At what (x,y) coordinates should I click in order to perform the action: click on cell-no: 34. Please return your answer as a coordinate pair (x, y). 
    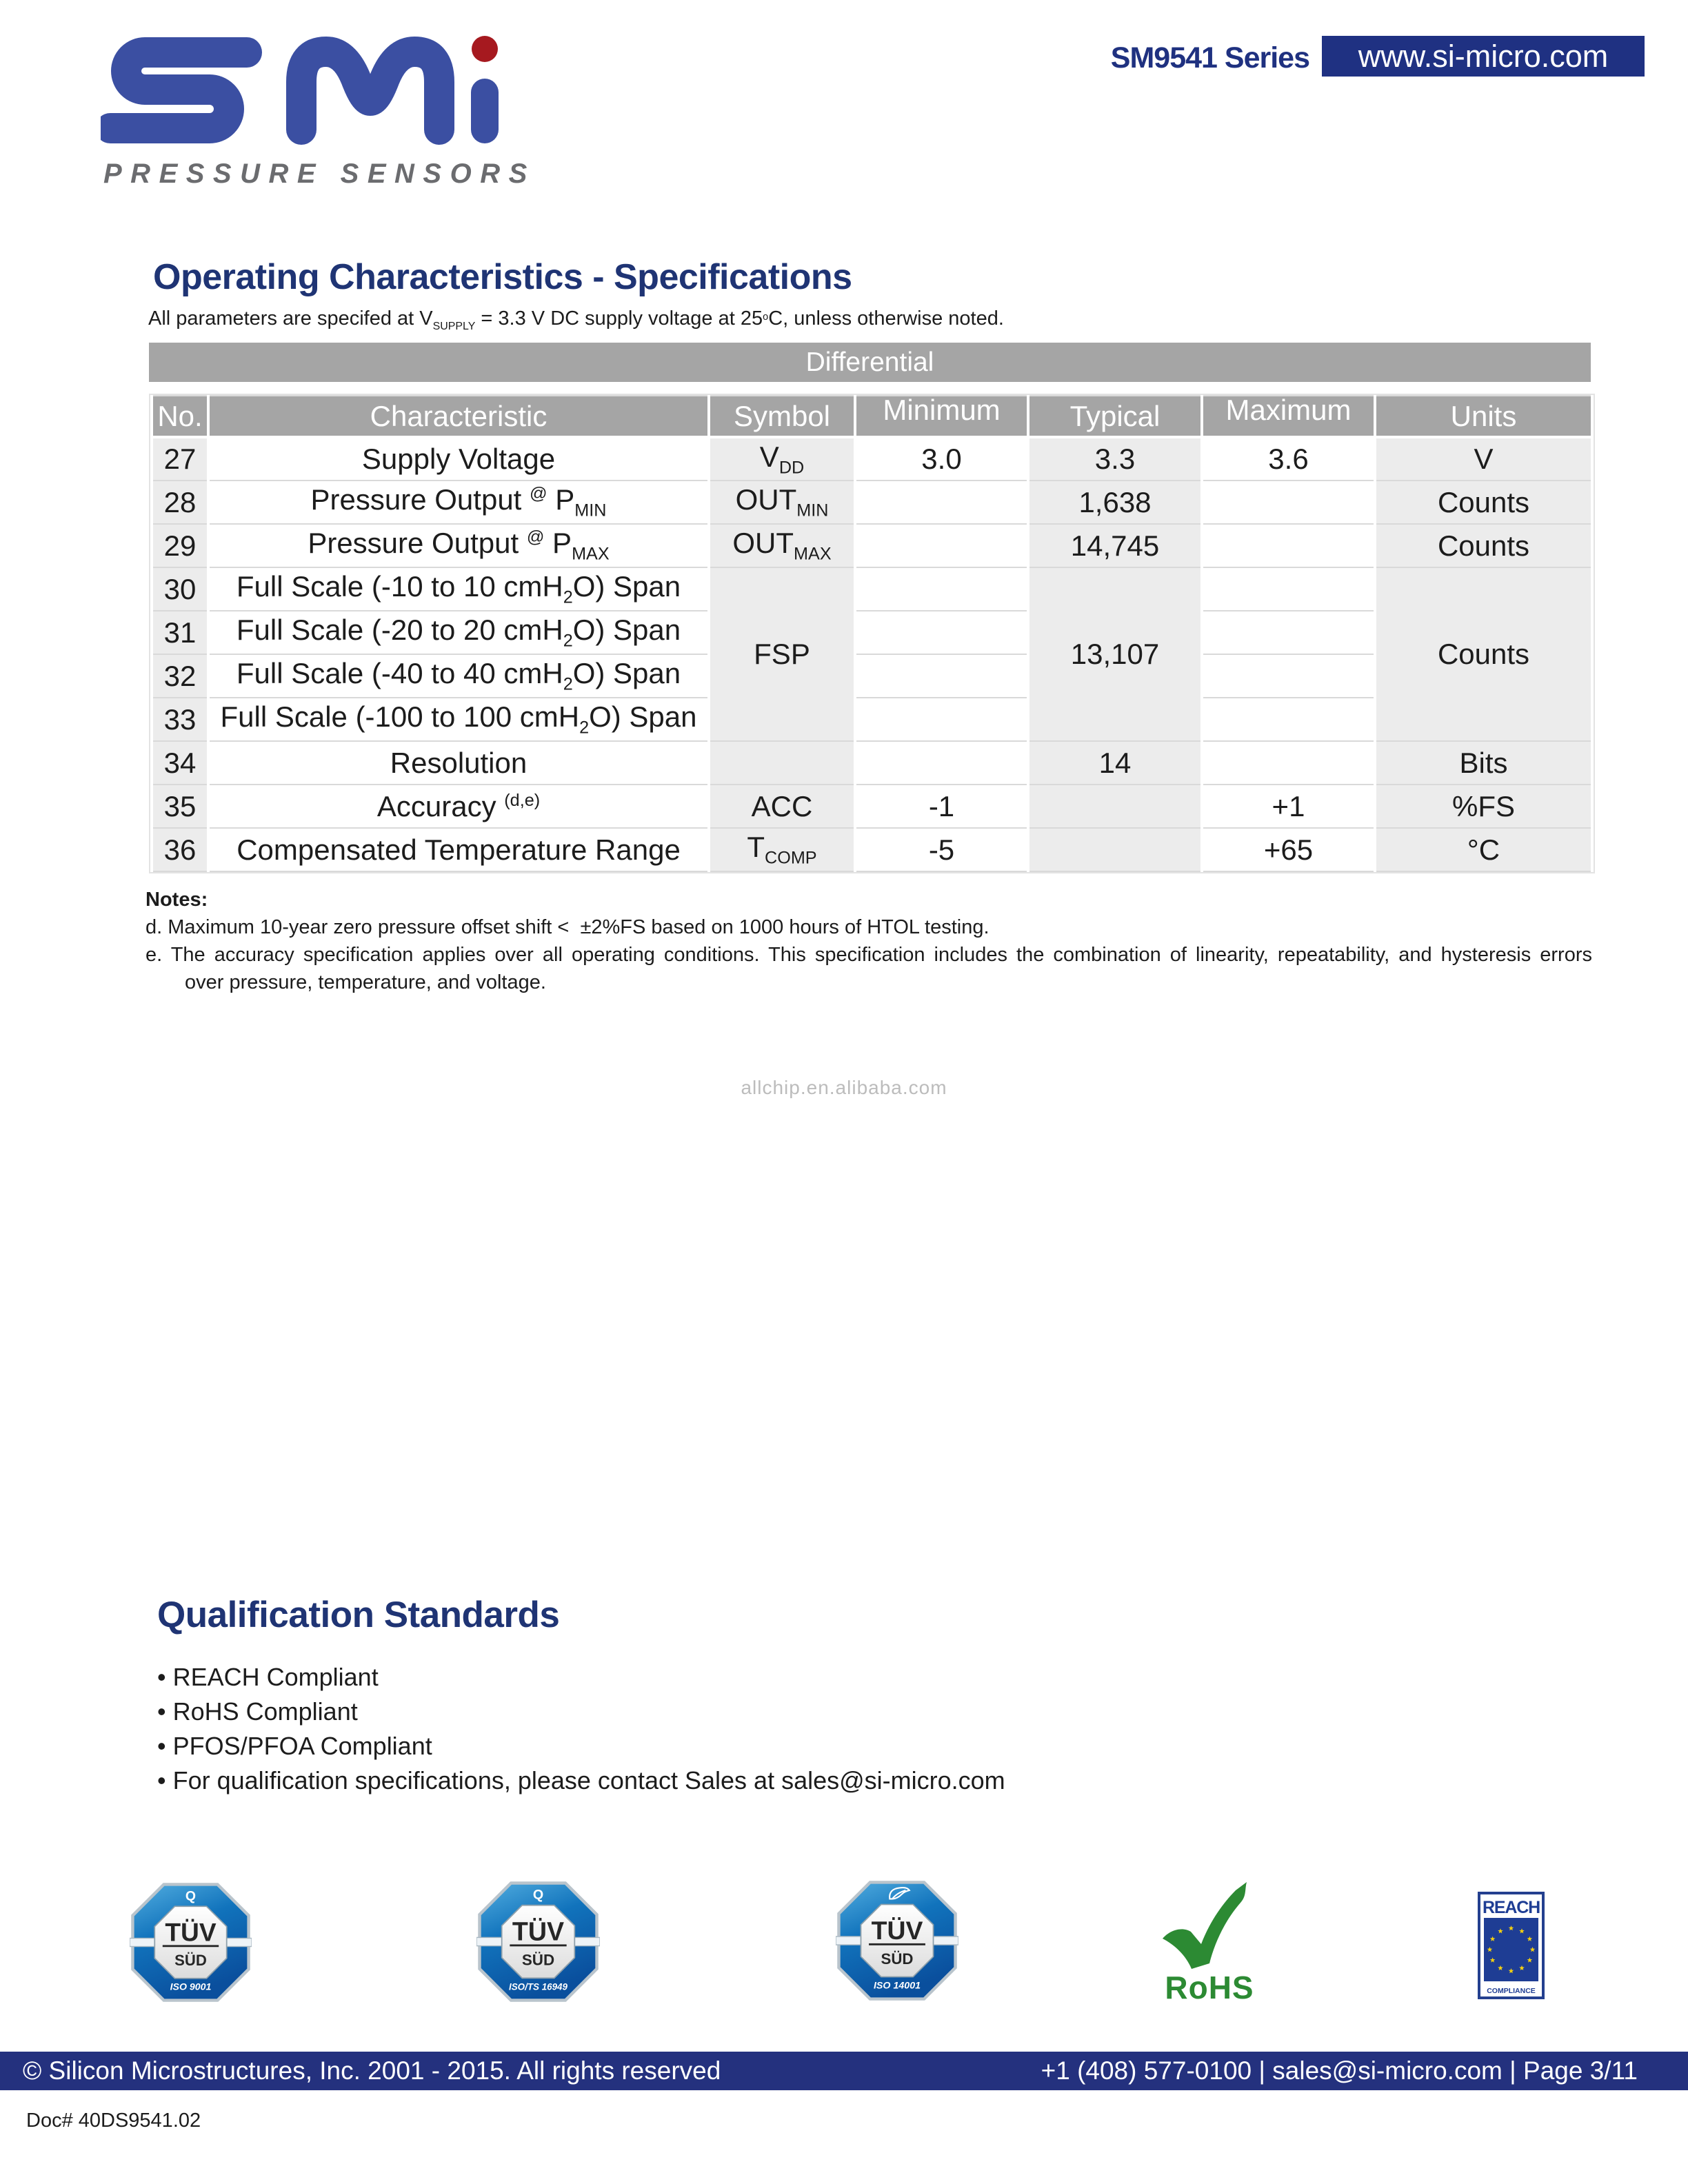
    Looking at the image, I should click on (180, 763).